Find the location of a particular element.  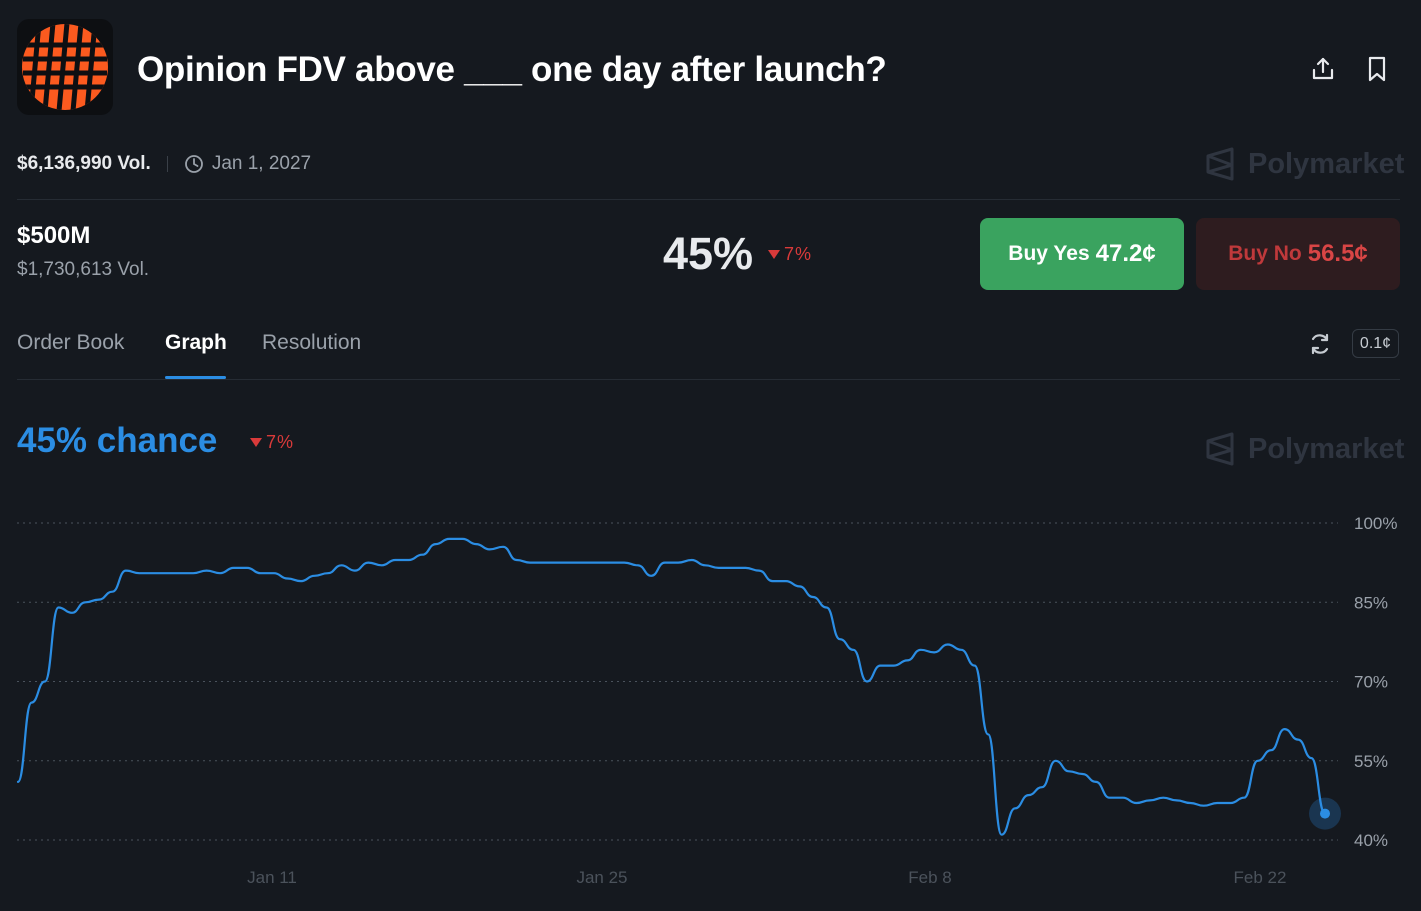

outcome-name: $500M is located at coordinates (54, 235).